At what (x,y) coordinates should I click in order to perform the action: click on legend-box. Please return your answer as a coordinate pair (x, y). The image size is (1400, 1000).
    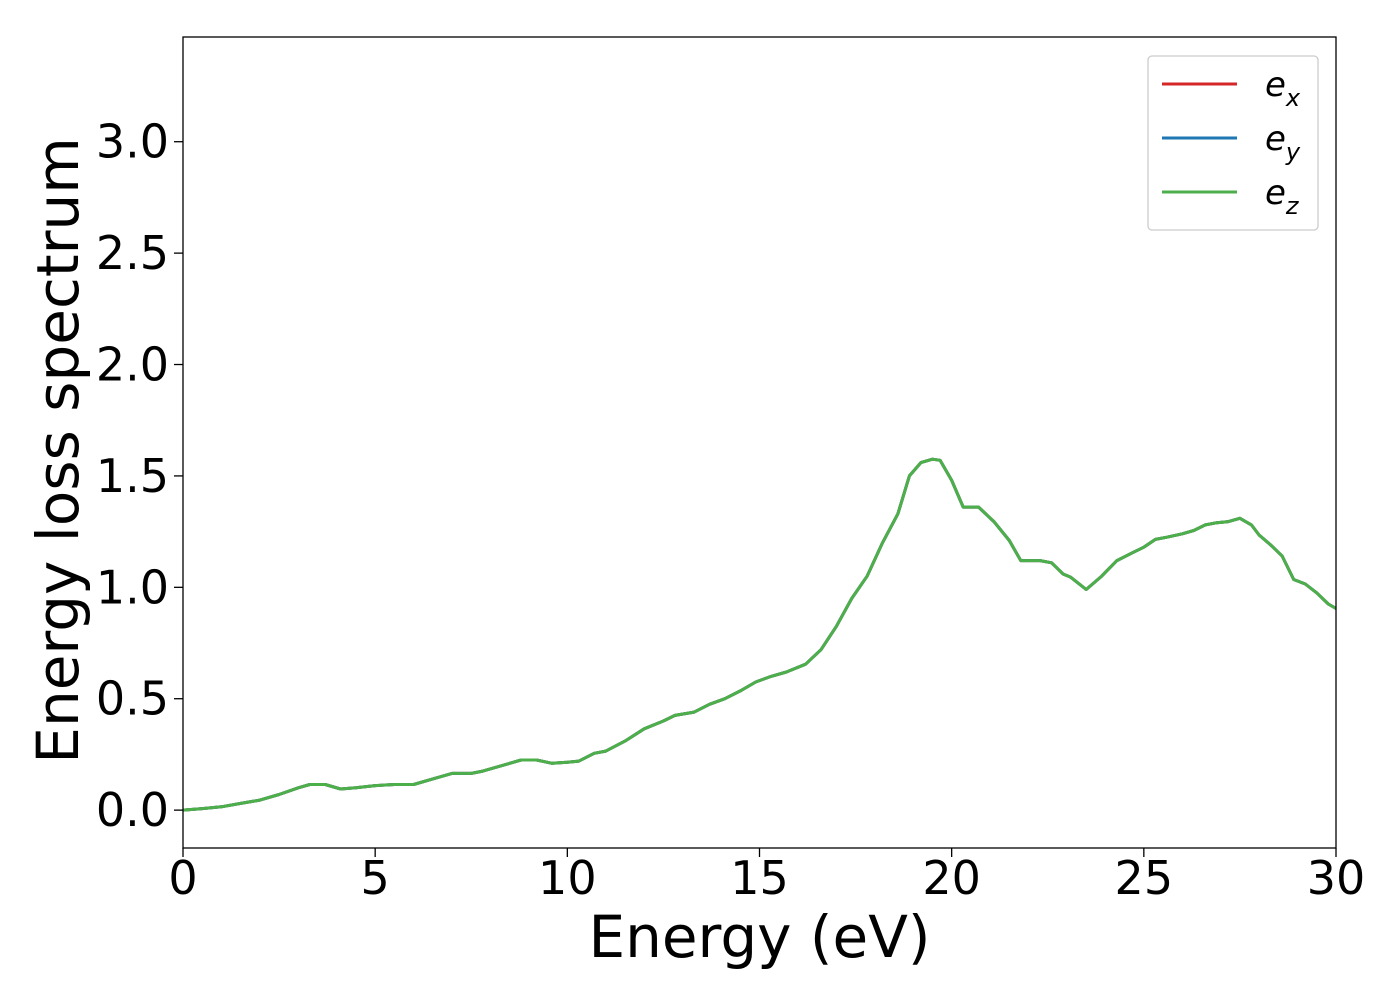
    Looking at the image, I should click on (1233, 143).